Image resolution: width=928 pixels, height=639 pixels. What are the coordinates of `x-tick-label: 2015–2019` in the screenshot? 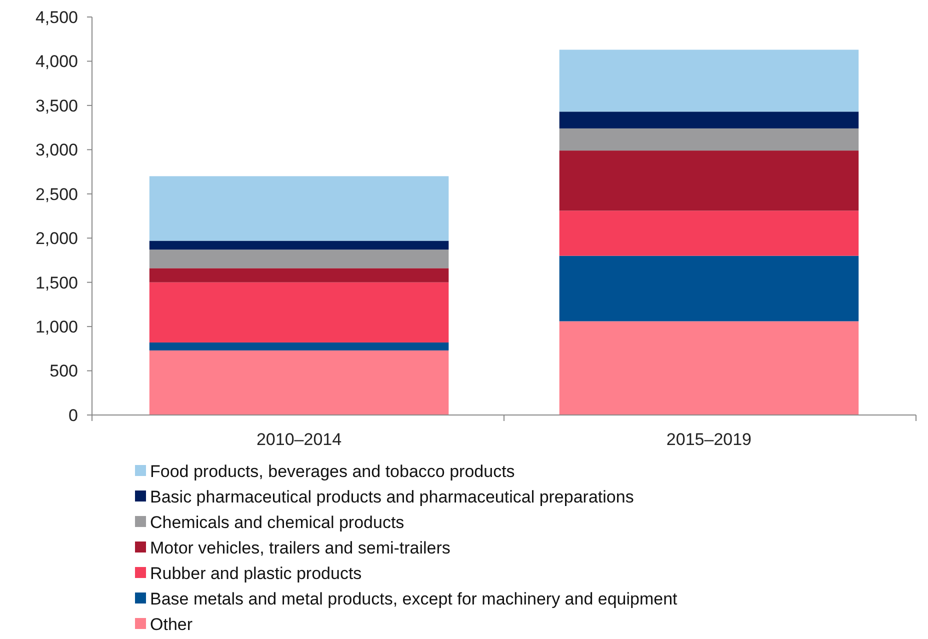 It's located at (709, 439).